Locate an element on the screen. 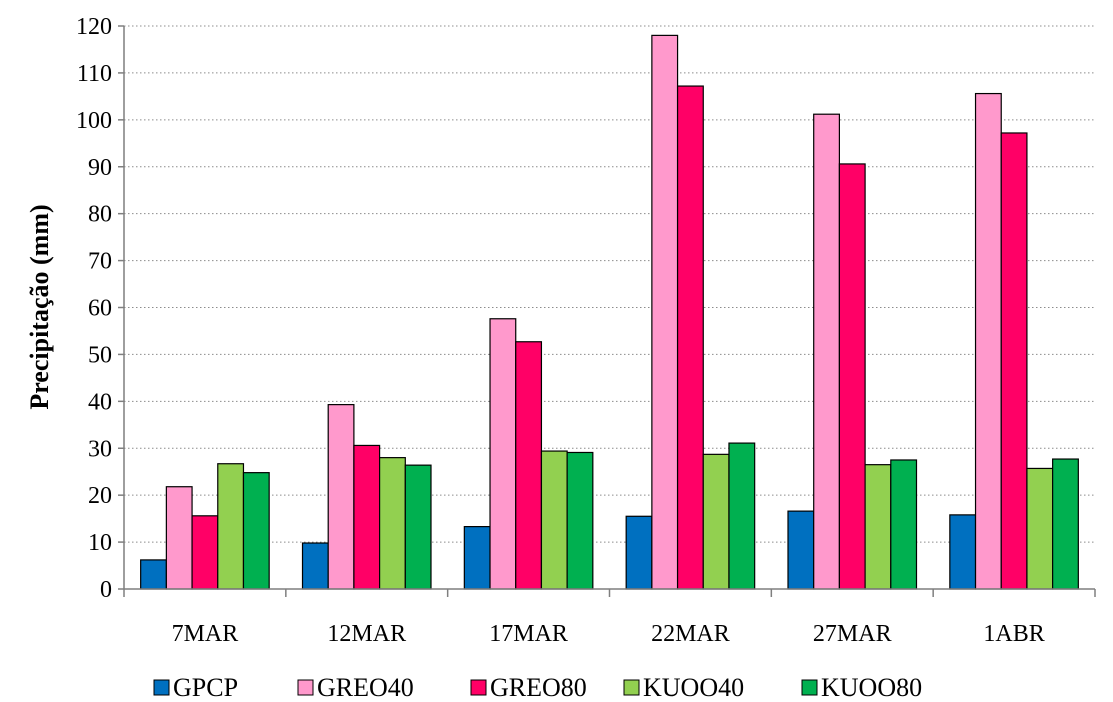 This screenshot has width=1113, height=702. y-tick-label: 0 is located at coordinates (106, 590).